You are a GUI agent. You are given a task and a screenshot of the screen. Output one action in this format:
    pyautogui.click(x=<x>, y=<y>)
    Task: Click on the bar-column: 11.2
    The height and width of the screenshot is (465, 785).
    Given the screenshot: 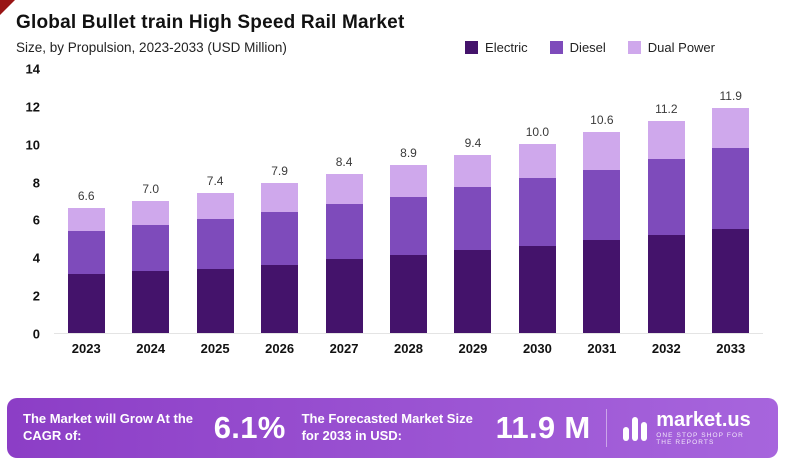 What is the action you would take?
    pyautogui.click(x=666, y=201)
    